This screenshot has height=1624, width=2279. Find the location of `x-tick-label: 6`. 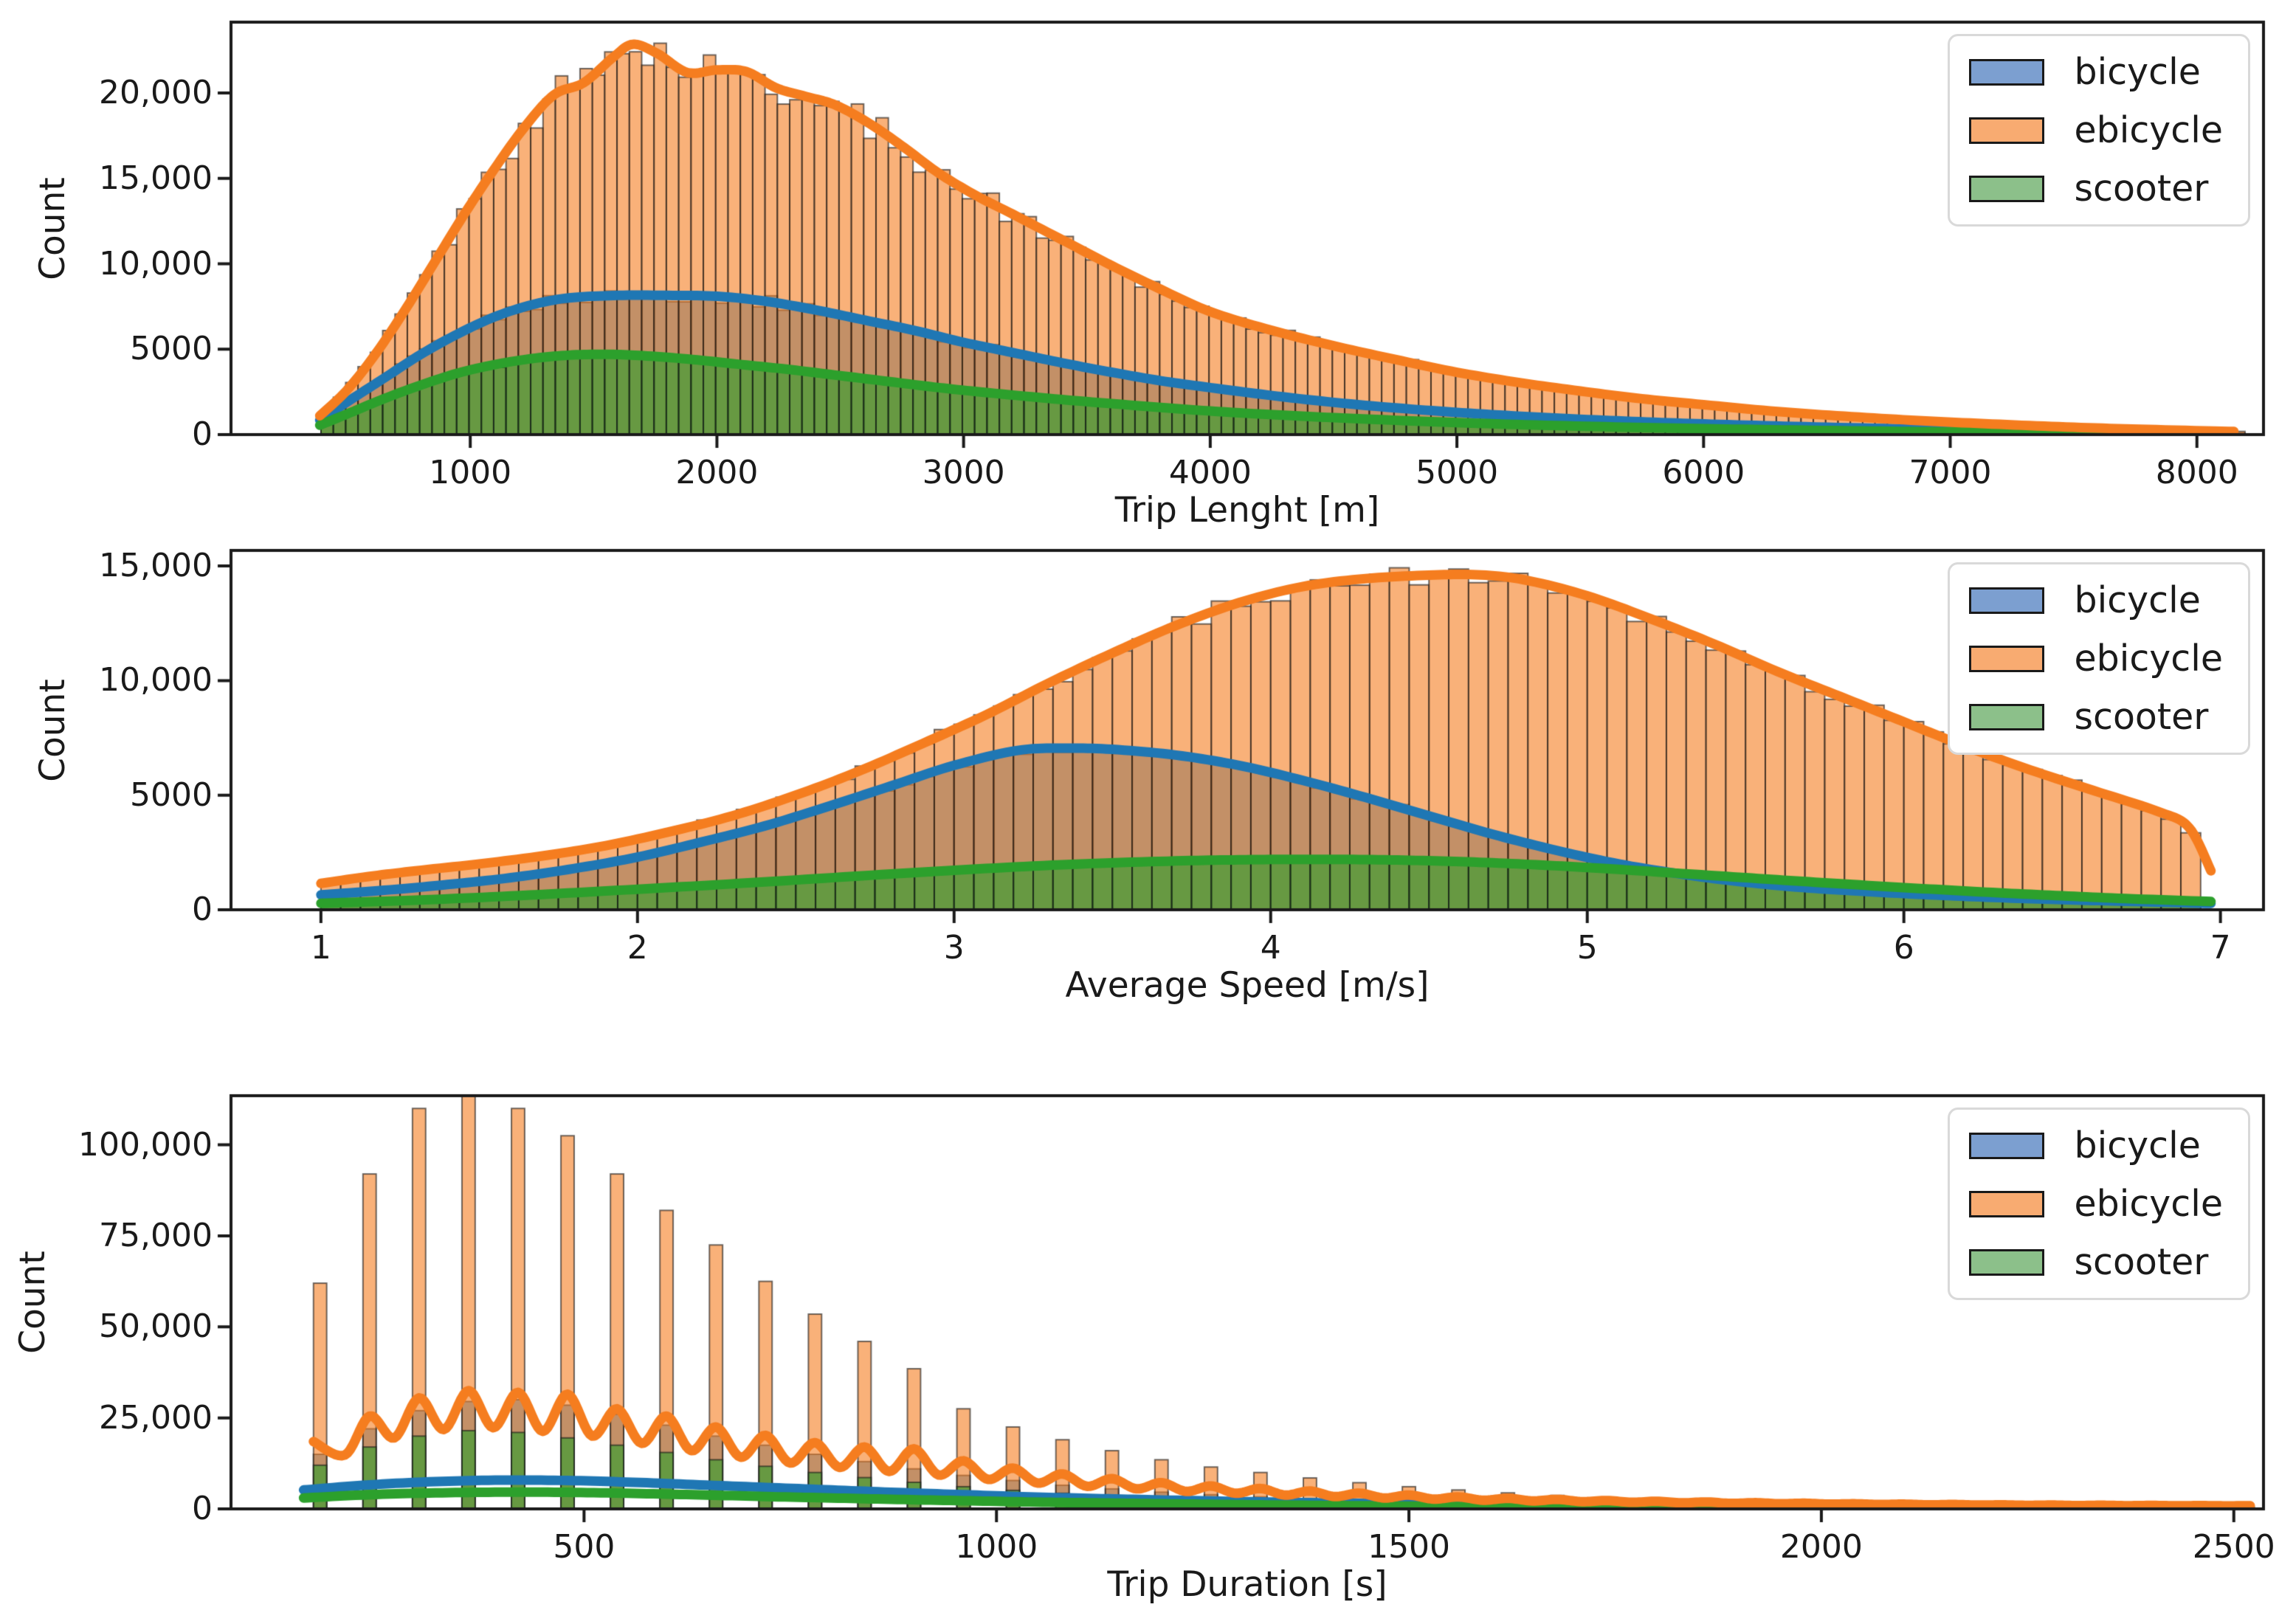

x-tick-label: 6 is located at coordinates (1903, 948).